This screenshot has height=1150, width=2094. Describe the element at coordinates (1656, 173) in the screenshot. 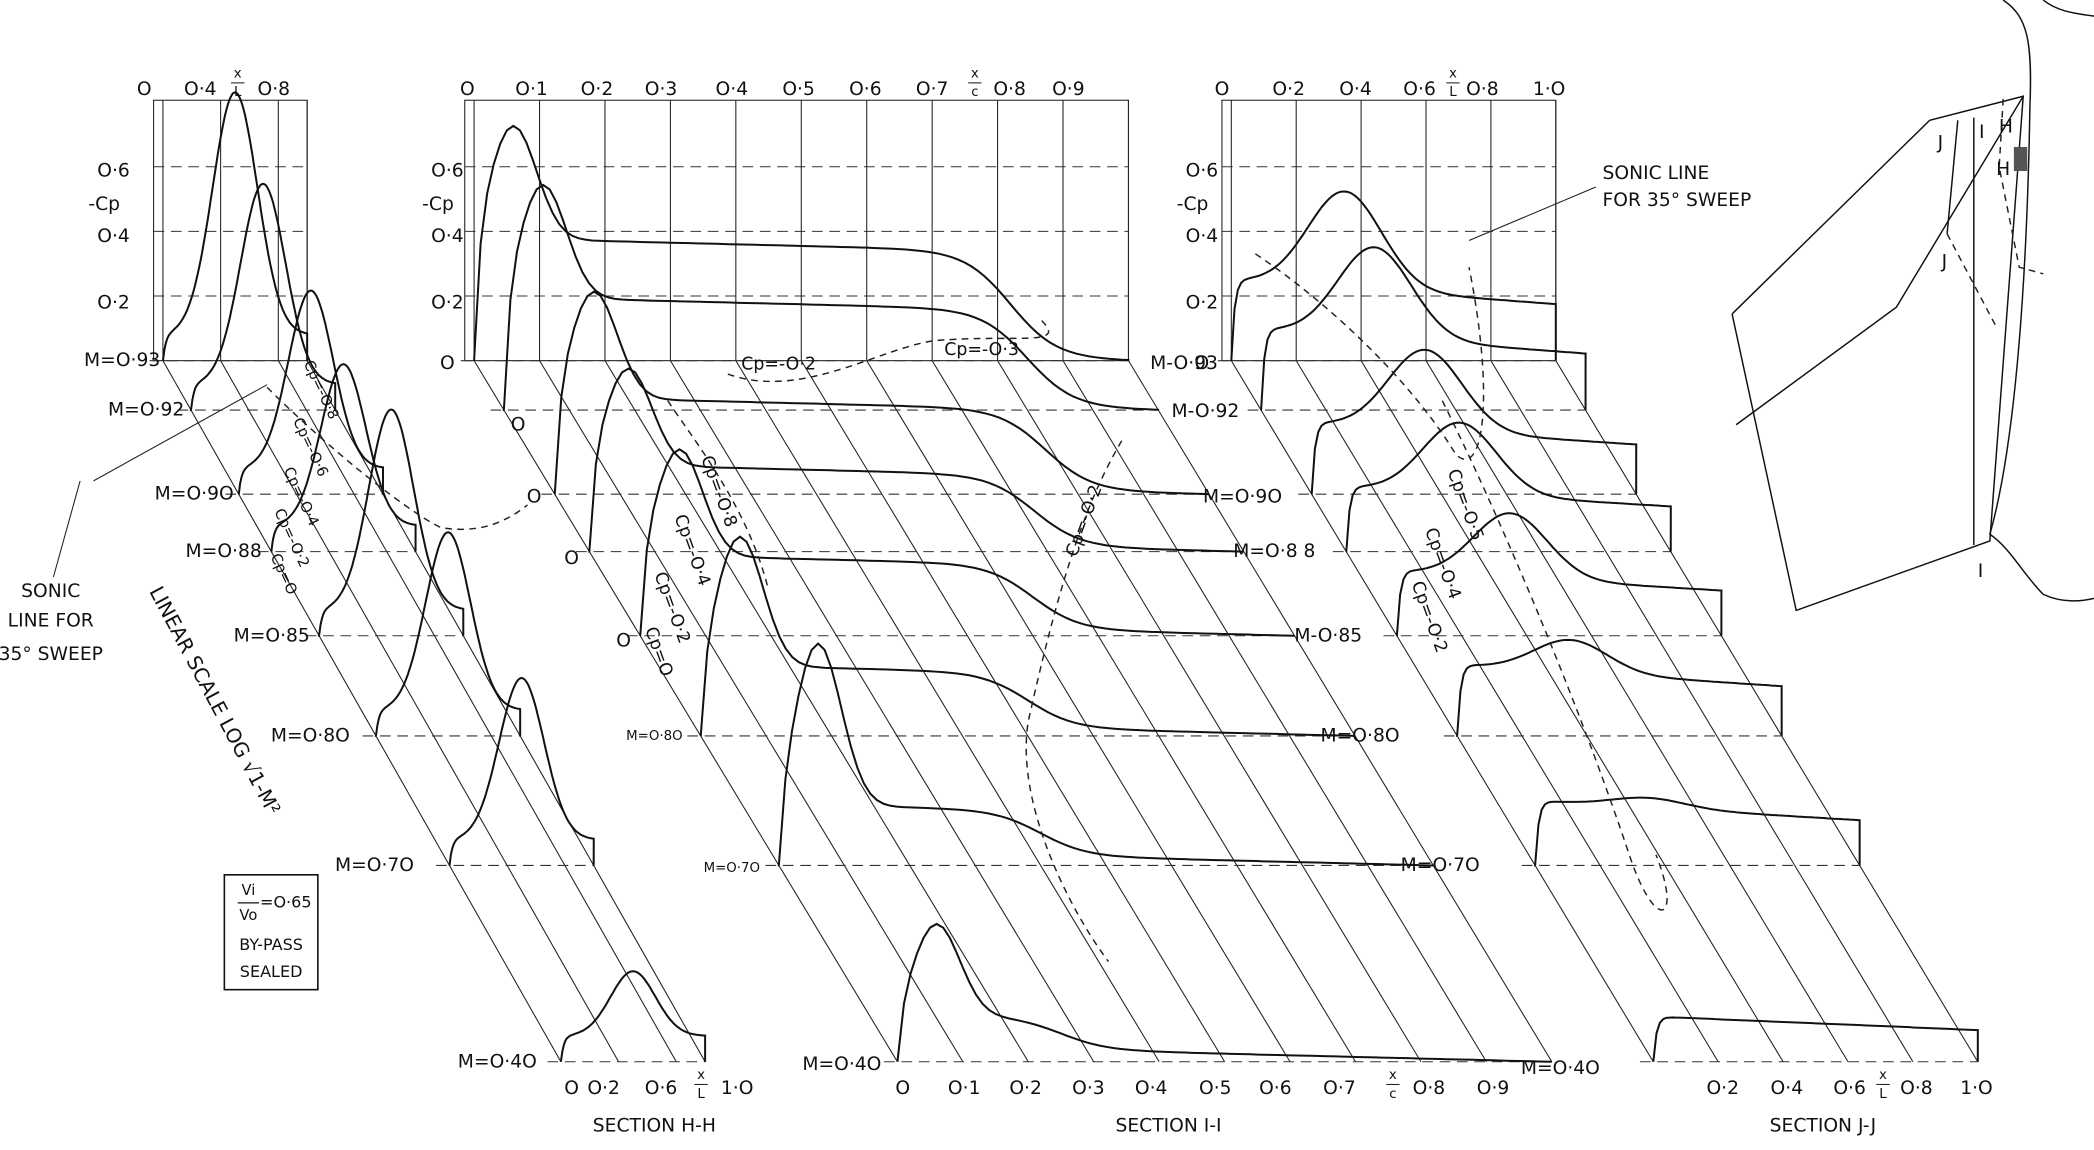

I see `sonic-note: SONIC LINE` at that location.